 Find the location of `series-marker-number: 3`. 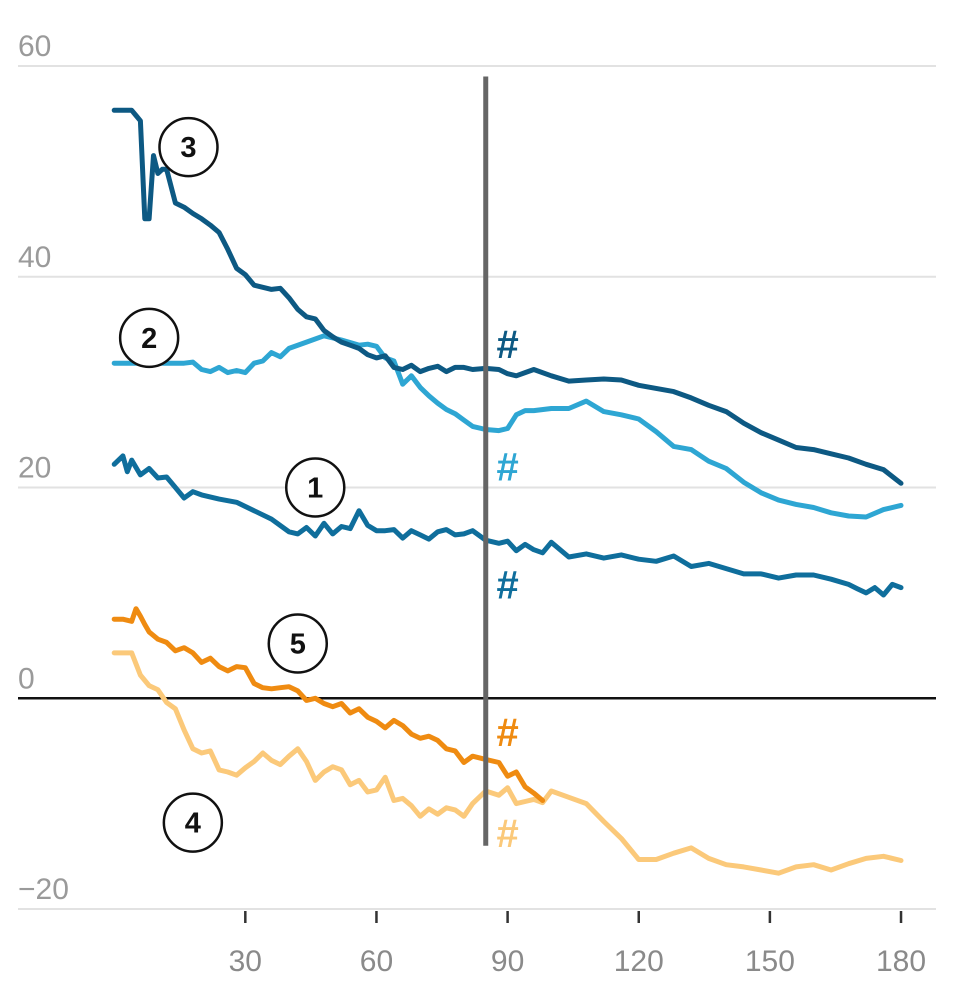

series-marker-number: 3 is located at coordinates (188, 148).